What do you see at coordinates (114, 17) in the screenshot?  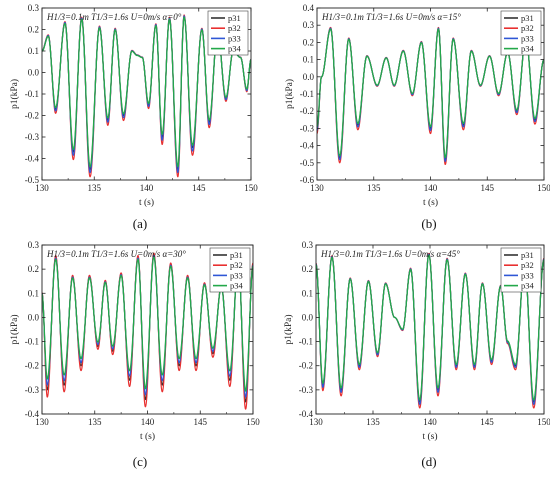 I see `condition-annotation: H1/3=0.1m T1/3=1.6s U=0m/s α=0°` at bounding box center [114, 17].